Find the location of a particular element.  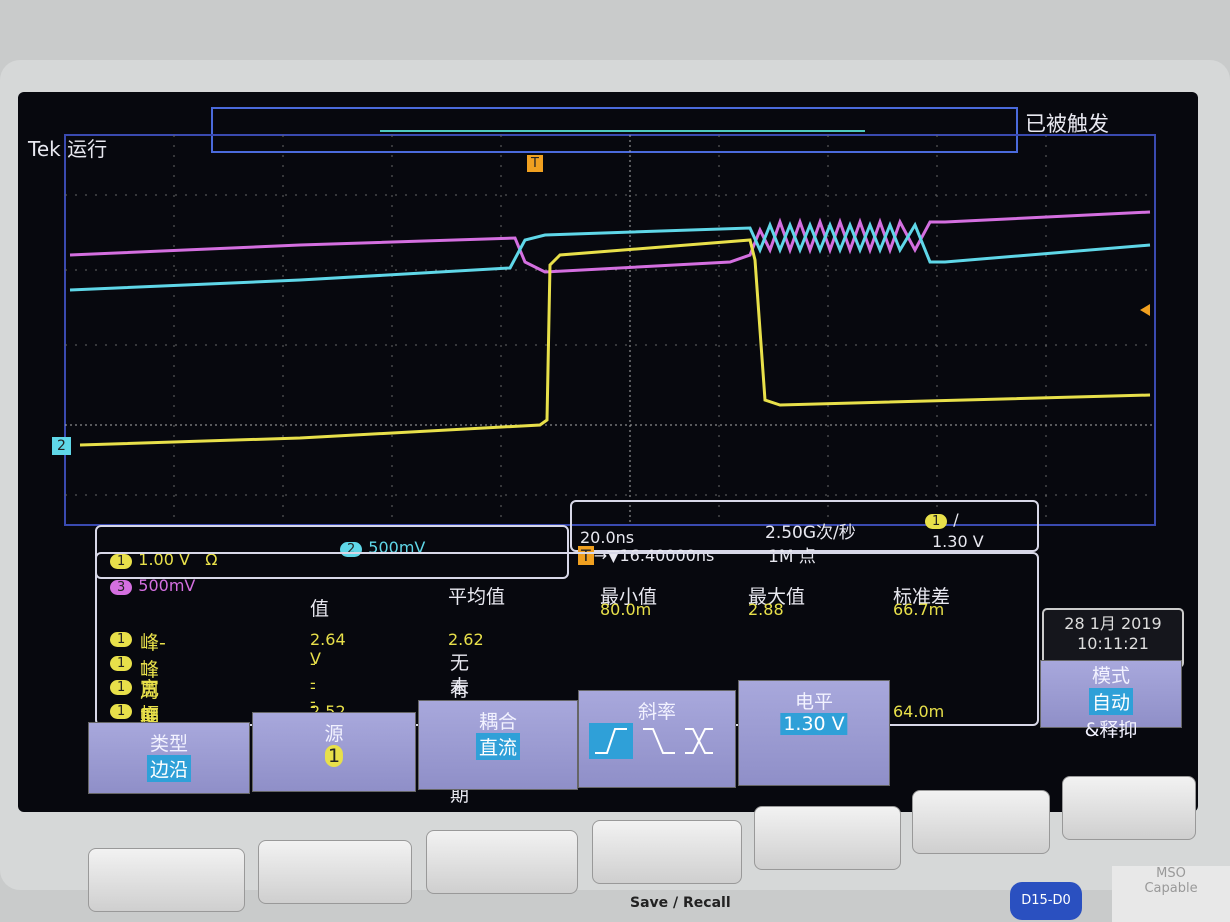

slope-icon-set is located at coordinates (651, 741).